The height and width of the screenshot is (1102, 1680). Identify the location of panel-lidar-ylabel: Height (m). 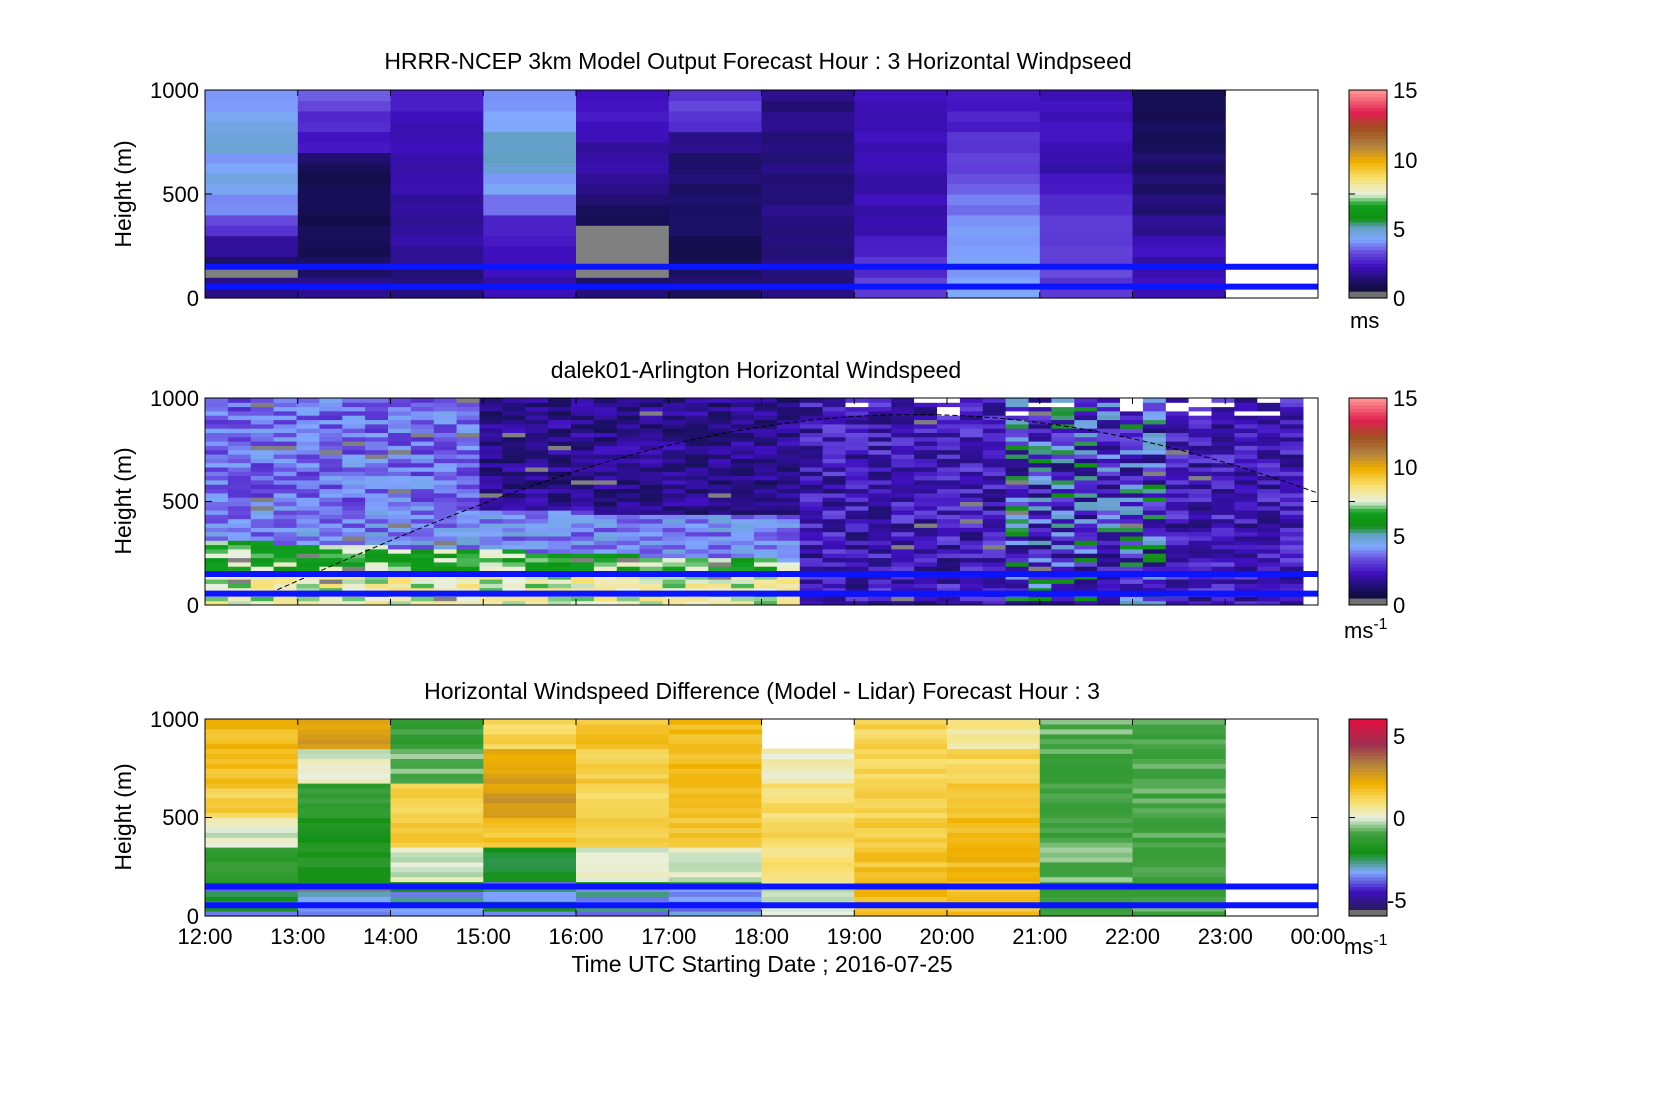
(123, 500).